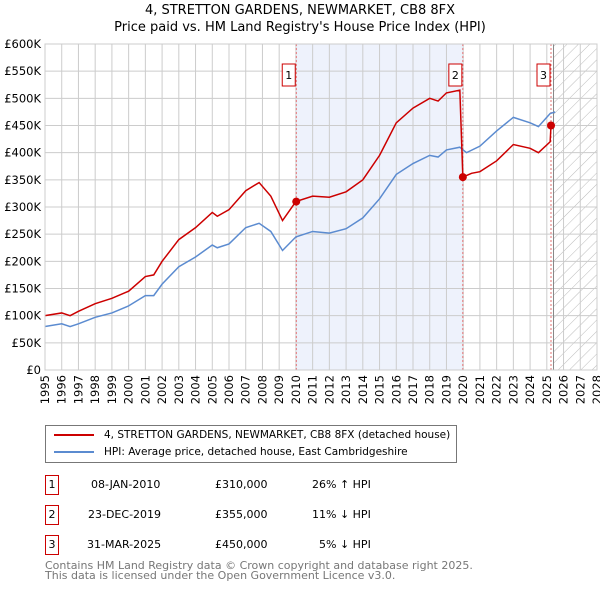  Describe the element at coordinates (413, 389) in the screenshot. I see `x-tick-label: 2017` at that location.